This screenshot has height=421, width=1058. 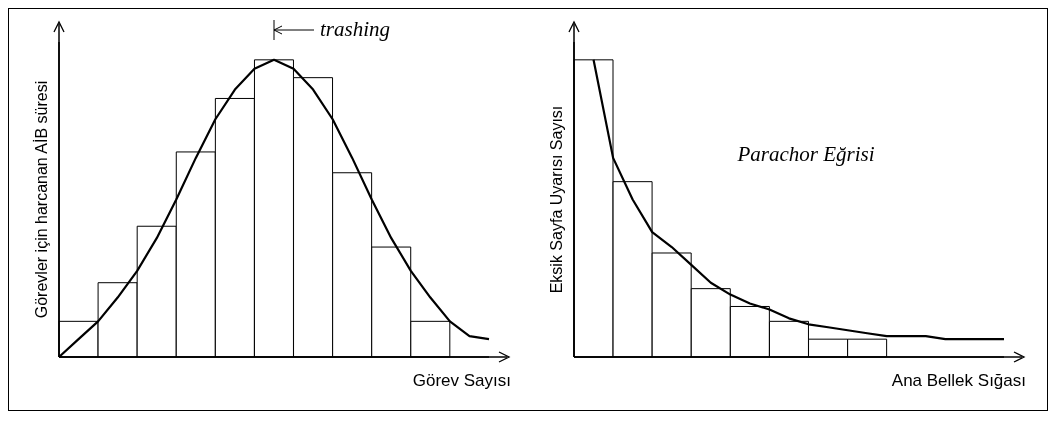 What do you see at coordinates (355, 29) in the screenshot?
I see `text: trashing` at bounding box center [355, 29].